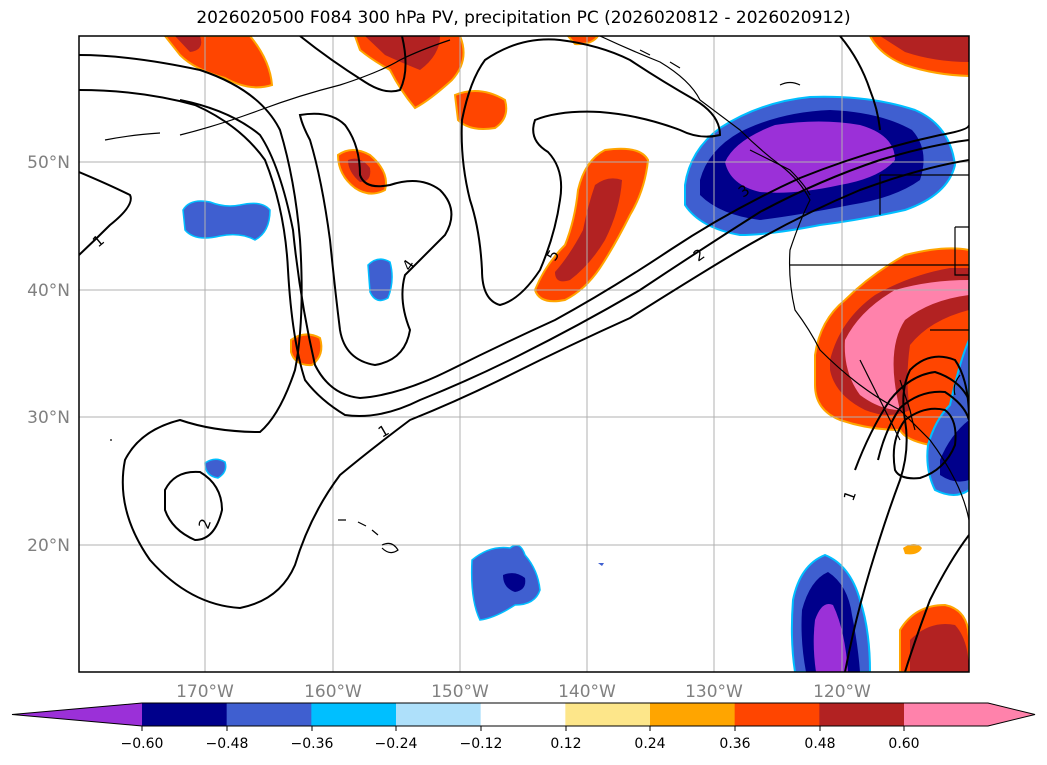 This screenshot has width=1047, height=765. What do you see at coordinates (906, 513) in the screenshot?
I see `pv-contour-1-right` at bounding box center [906, 513].